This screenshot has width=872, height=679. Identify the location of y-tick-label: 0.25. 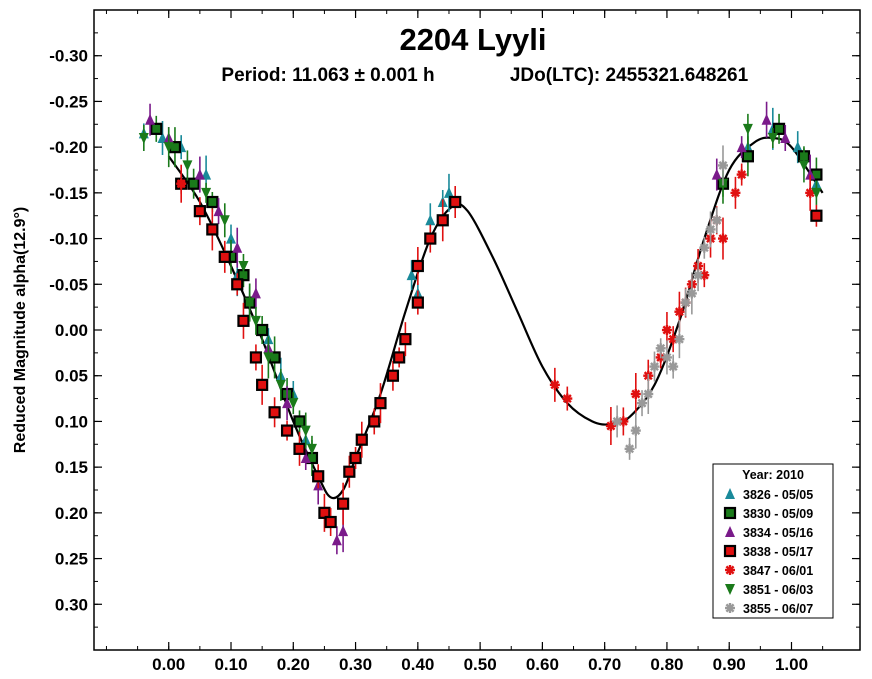
(71, 559).